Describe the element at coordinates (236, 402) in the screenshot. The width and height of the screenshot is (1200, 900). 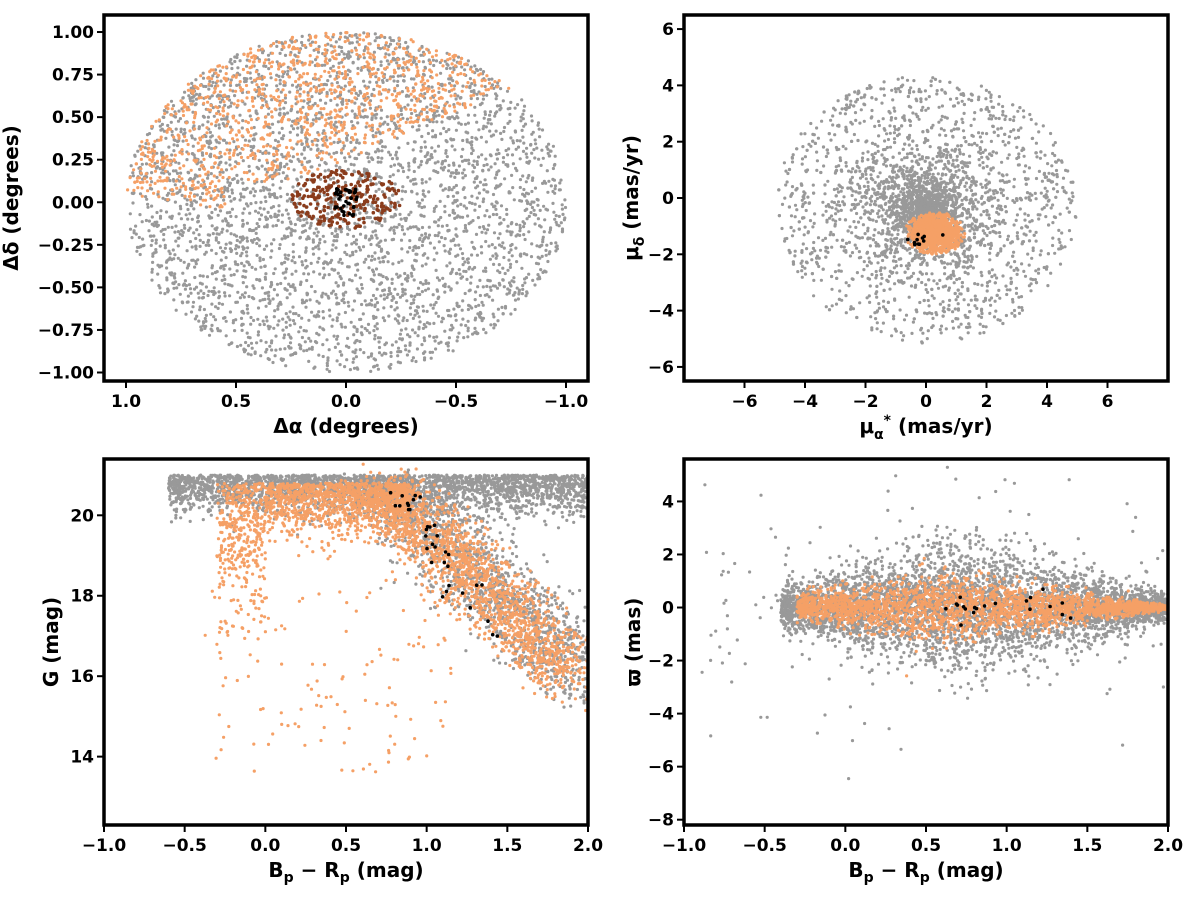
I see `x-tick-label: 0.5` at that location.